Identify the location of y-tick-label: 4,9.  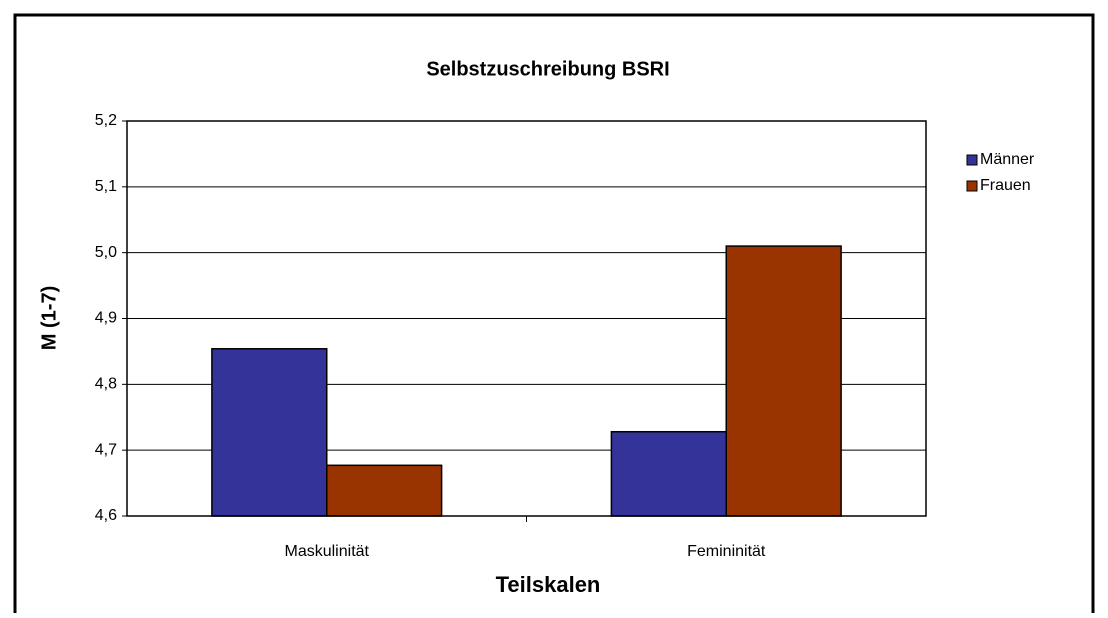
(106, 318).